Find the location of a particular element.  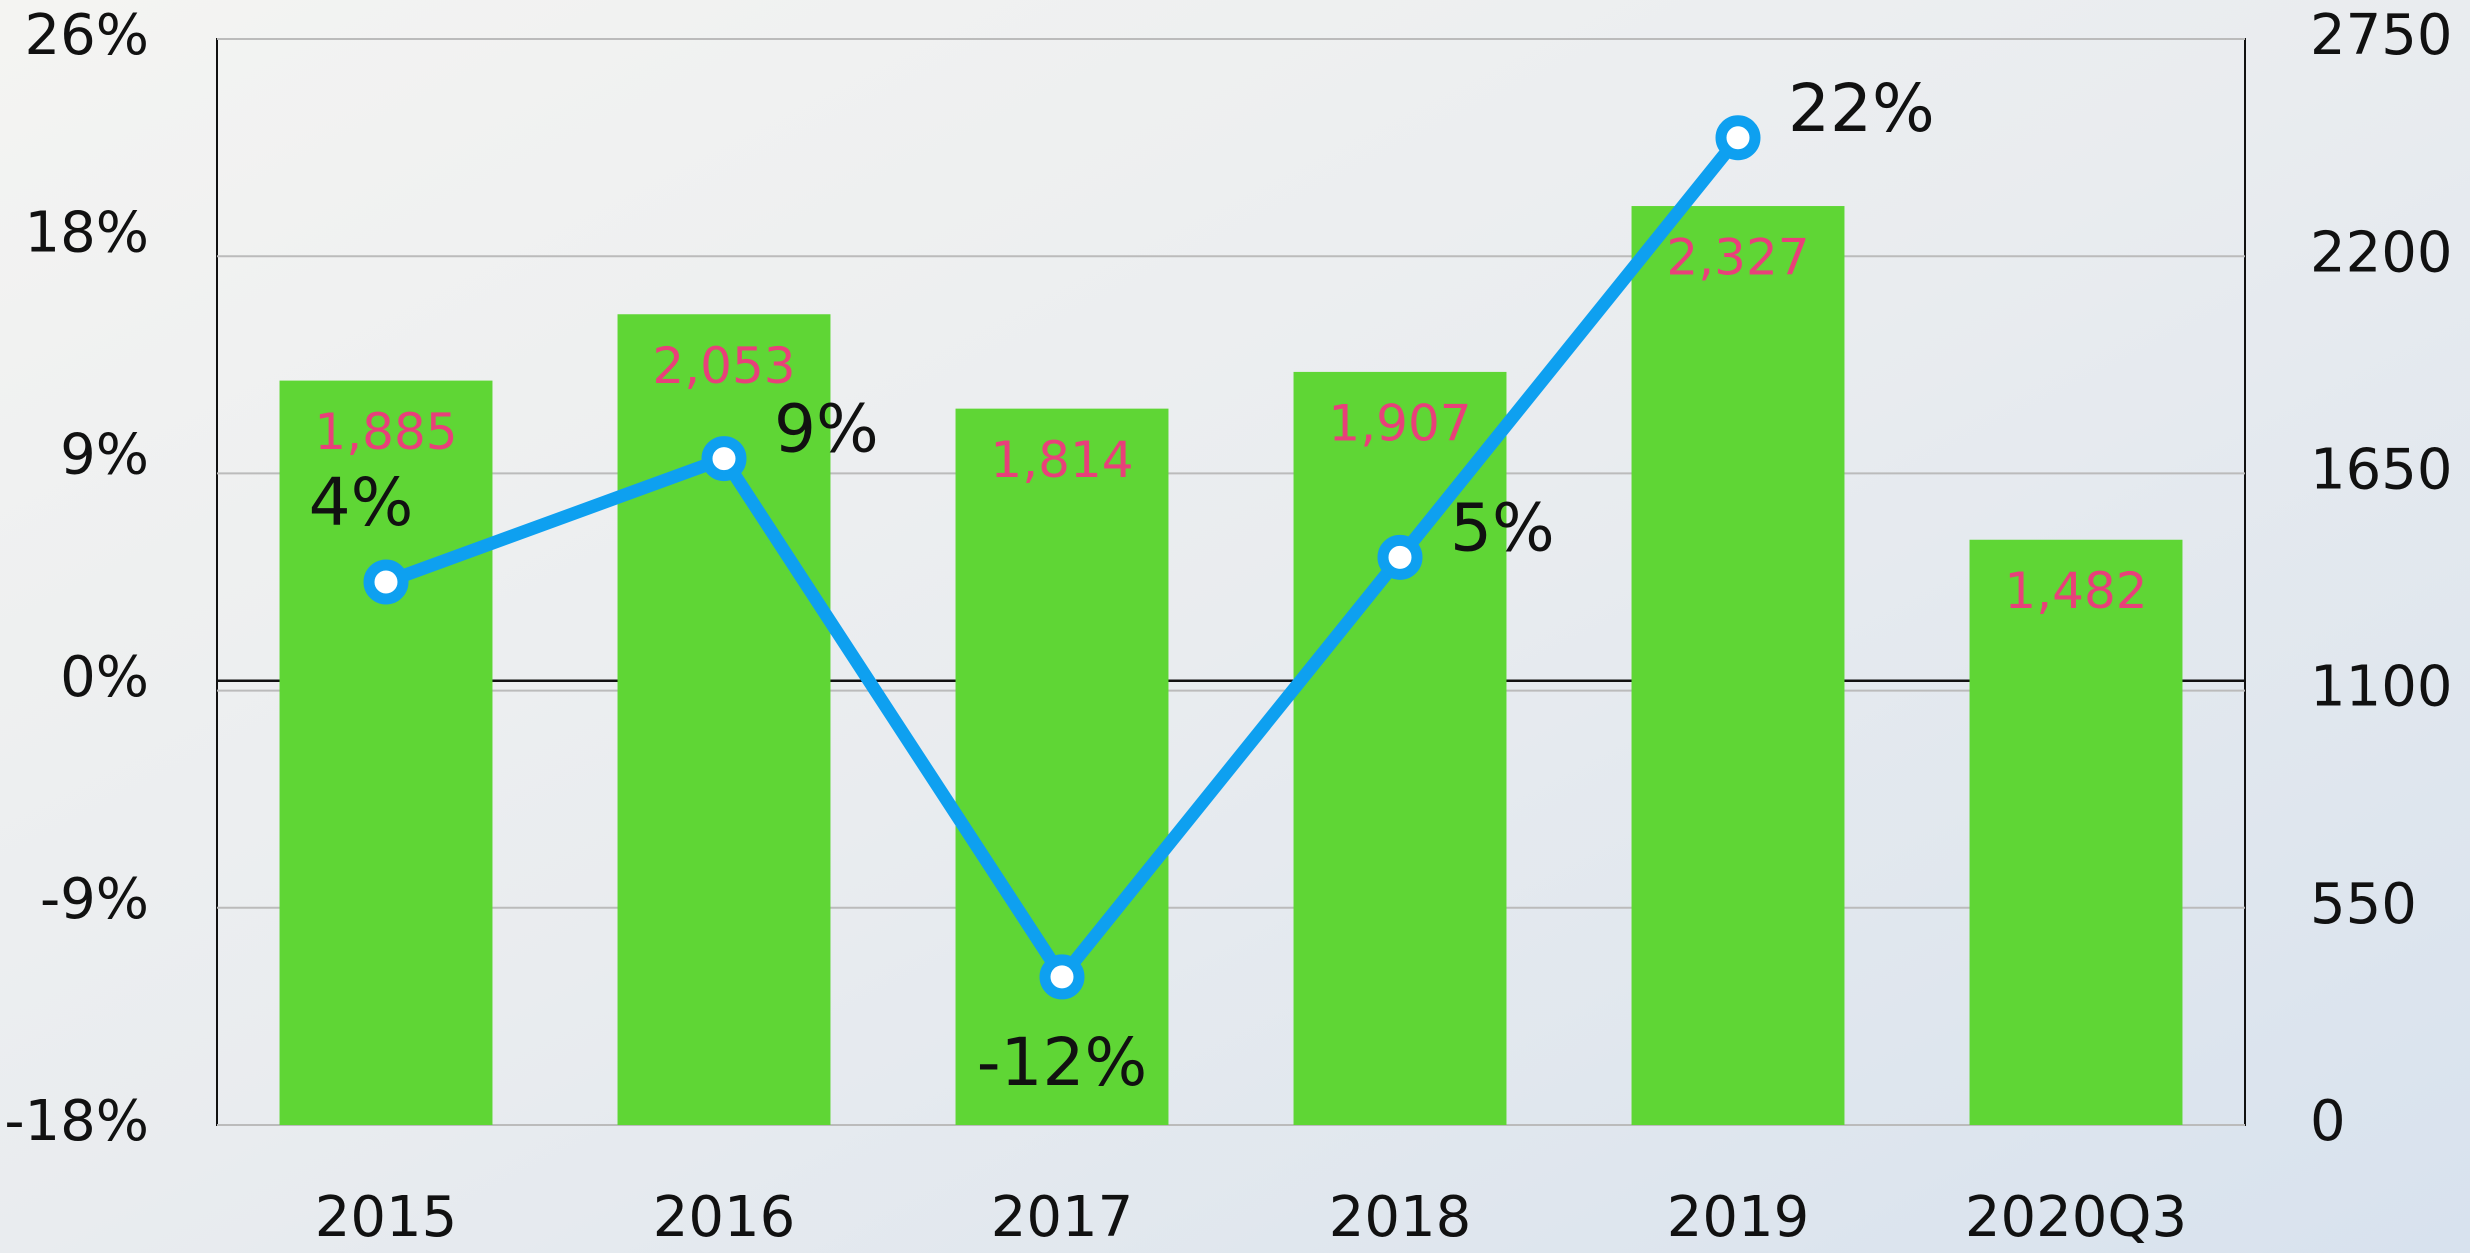

x-tick-label: 2019 is located at coordinates (1738, 1217).